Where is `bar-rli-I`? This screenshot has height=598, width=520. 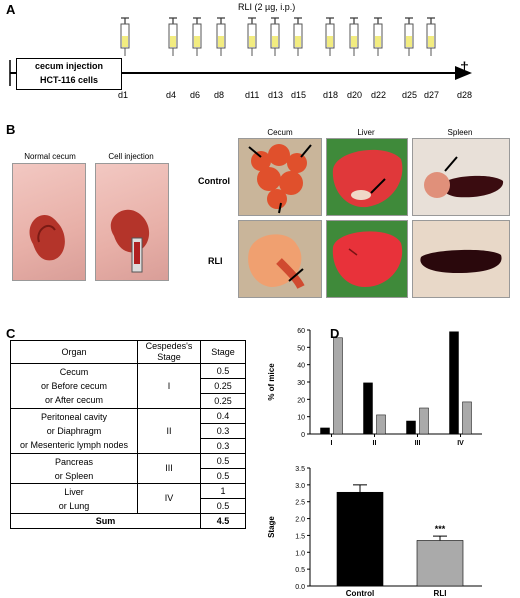 bar-rli-I is located at coordinates (338, 386).